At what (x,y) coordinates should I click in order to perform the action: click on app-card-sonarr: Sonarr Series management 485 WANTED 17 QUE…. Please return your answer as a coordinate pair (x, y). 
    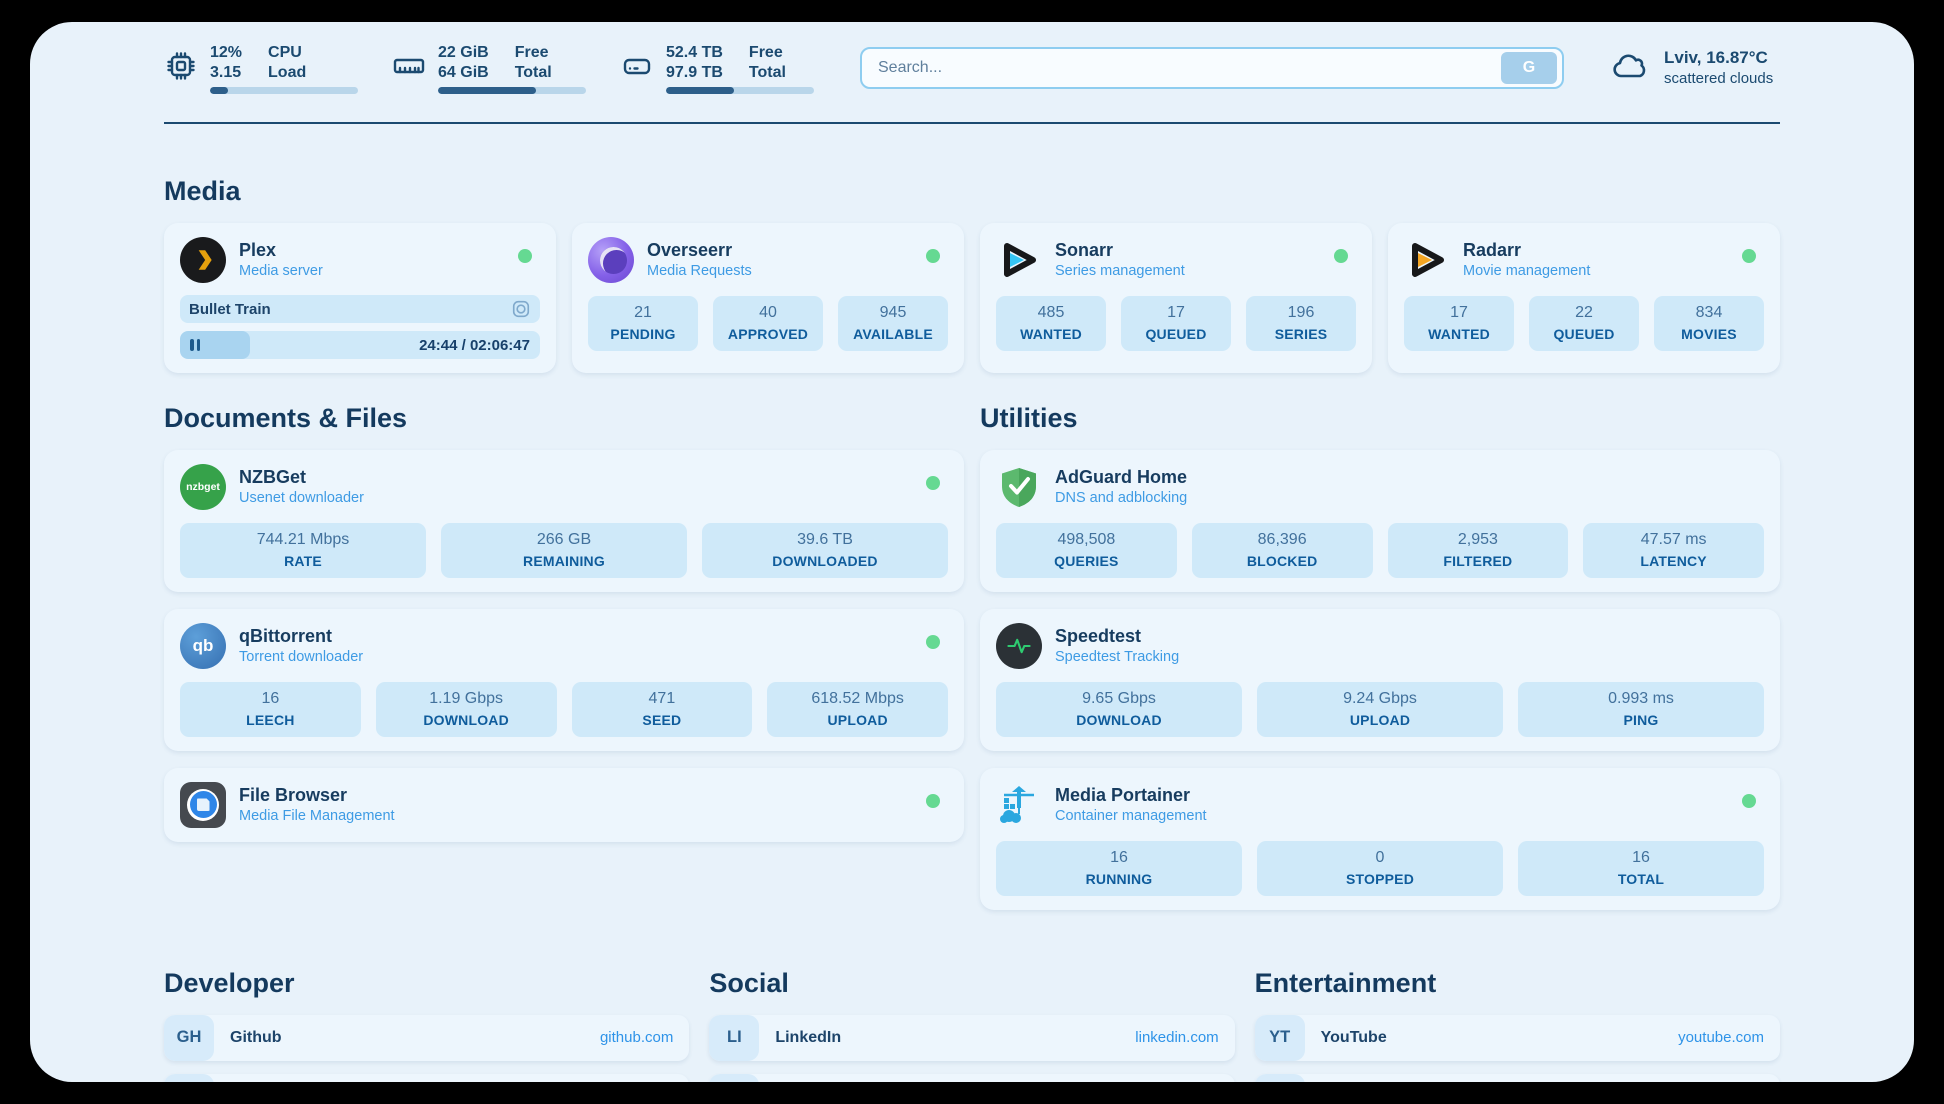
    Looking at the image, I should click on (1176, 298).